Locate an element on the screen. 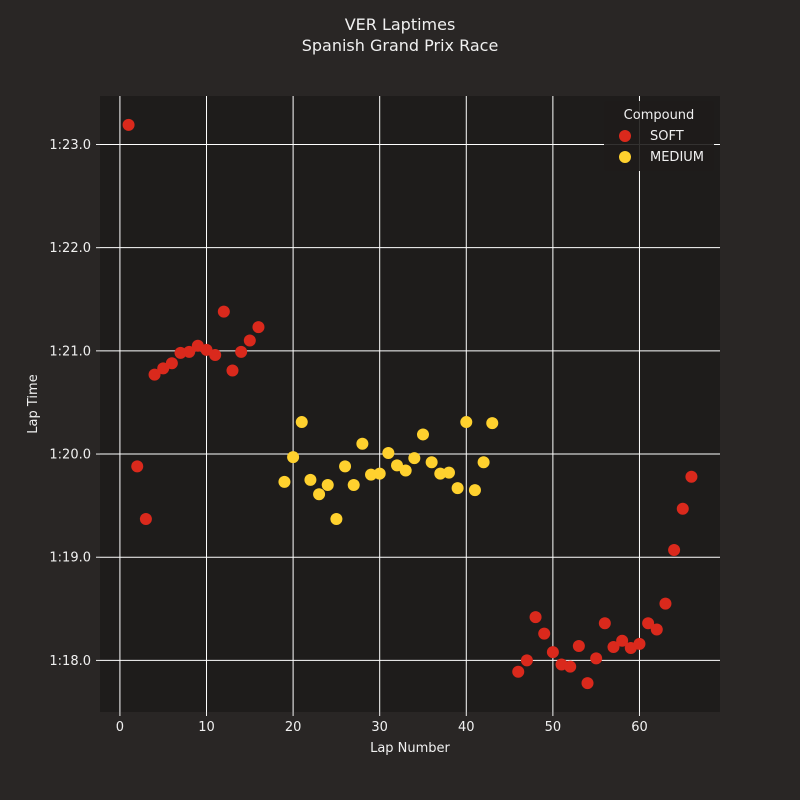 The height and width of the screenshot is (800, 800). x-tick-label: 10 is located at coordinates (206, 727).